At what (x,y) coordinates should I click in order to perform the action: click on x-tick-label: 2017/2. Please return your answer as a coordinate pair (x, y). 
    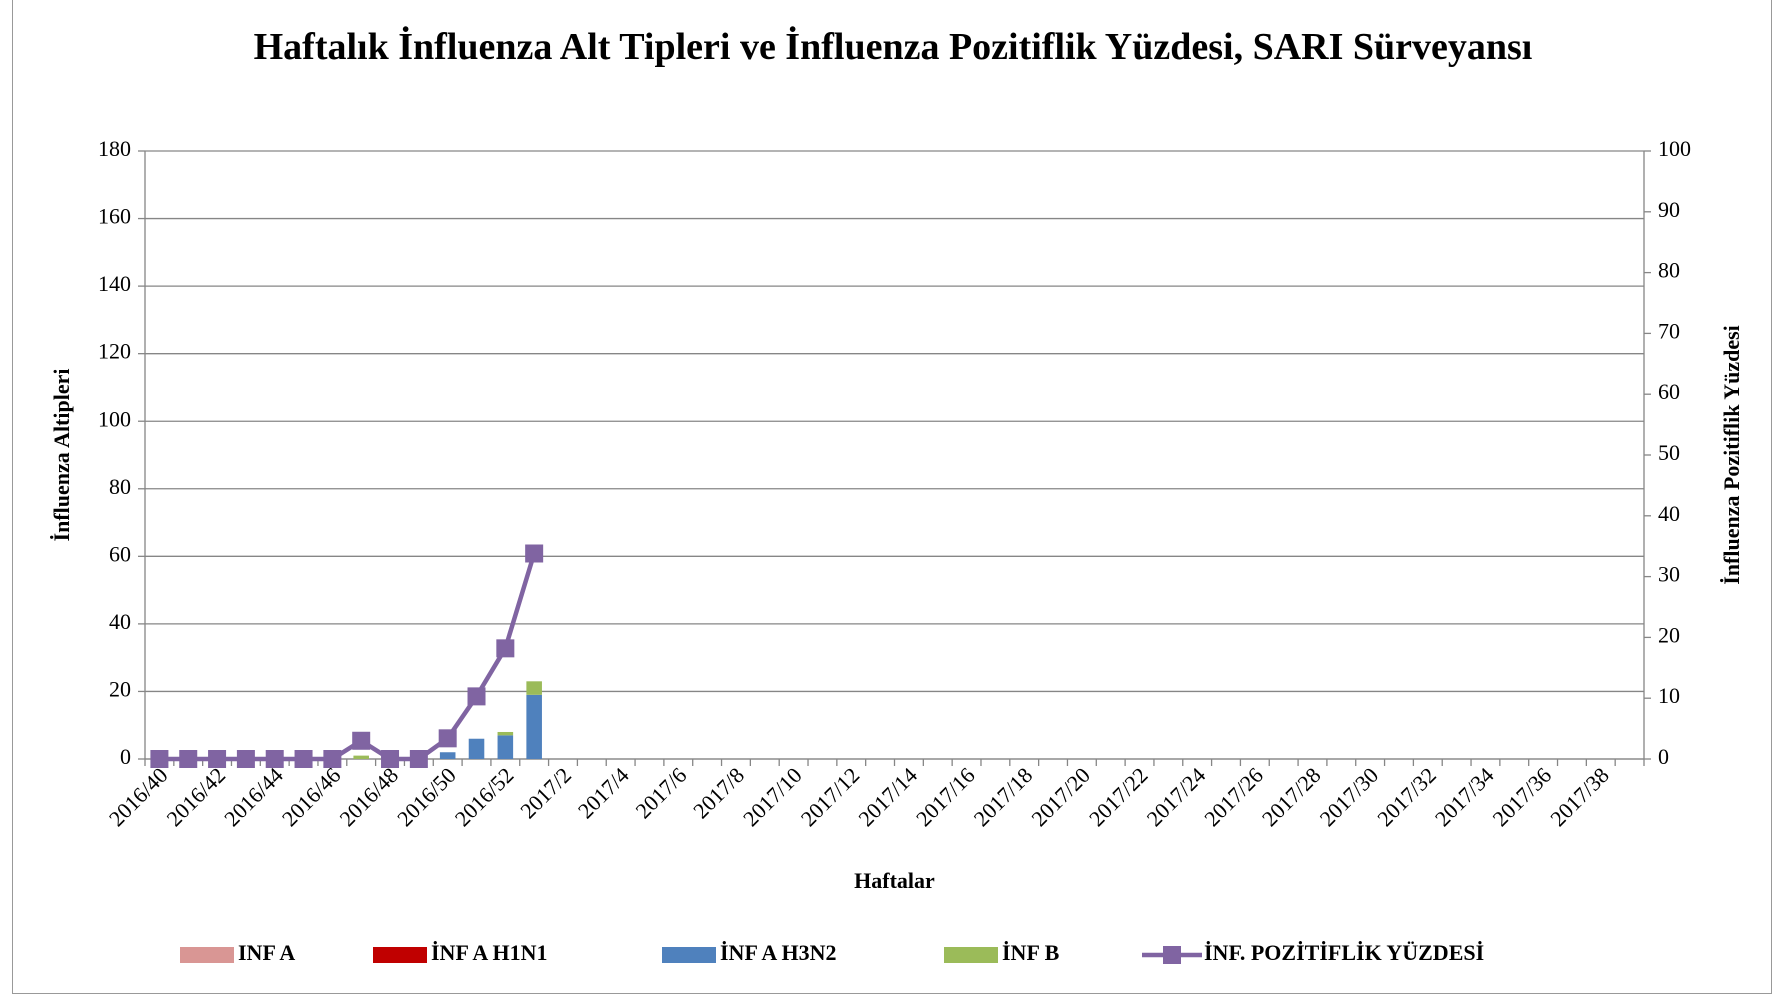
    Looking at the image, I should click on (545, 792).